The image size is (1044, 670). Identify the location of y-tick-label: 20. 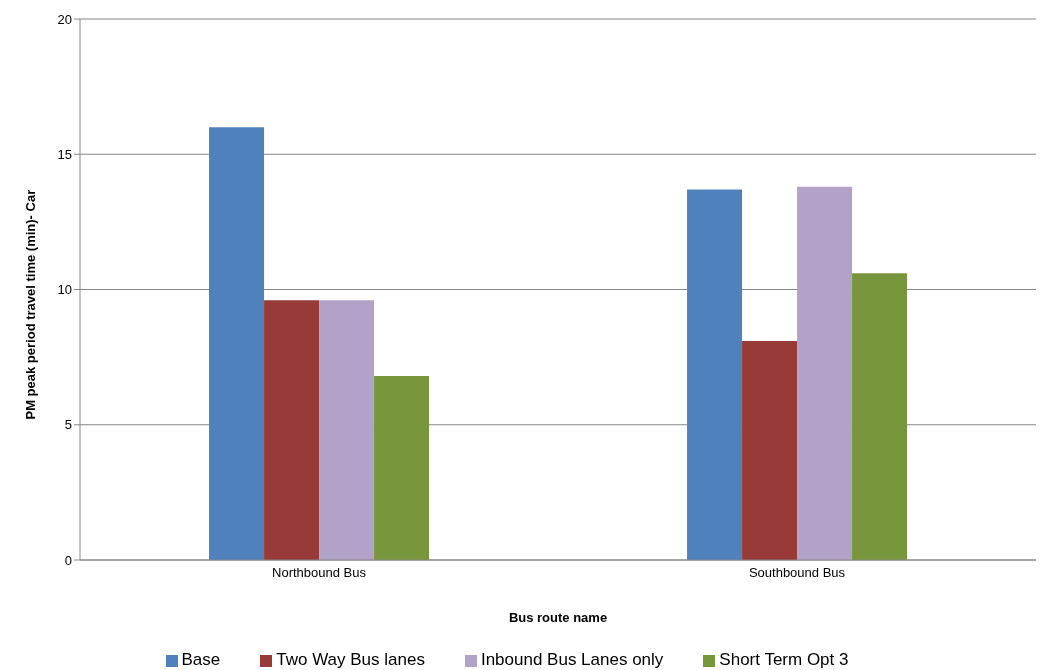
(64, 19).